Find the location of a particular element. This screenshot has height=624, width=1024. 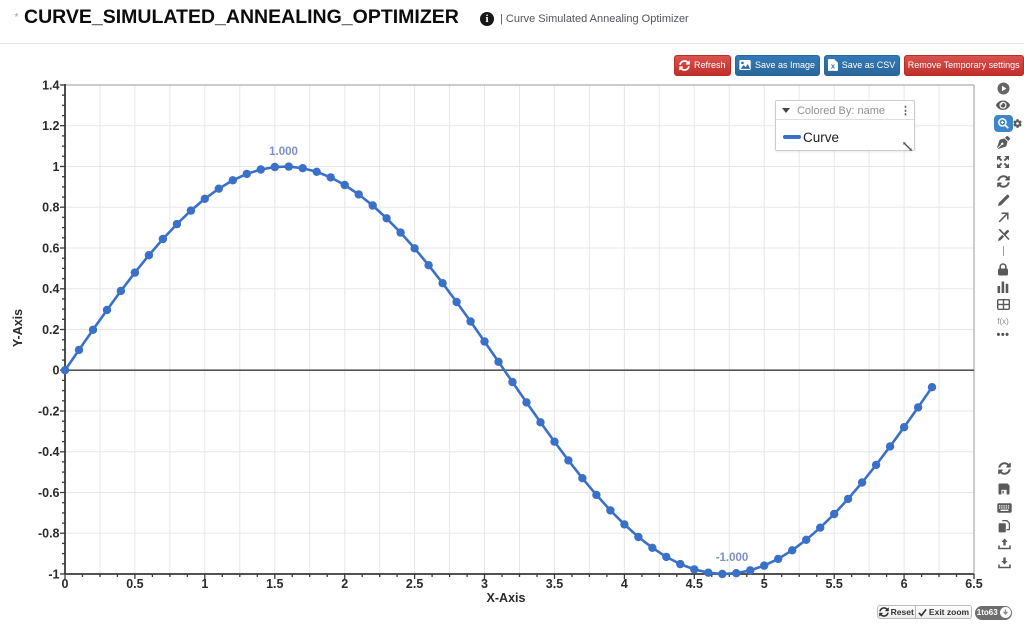

svg-text: 0.5 is located at coordinates (134, 584).